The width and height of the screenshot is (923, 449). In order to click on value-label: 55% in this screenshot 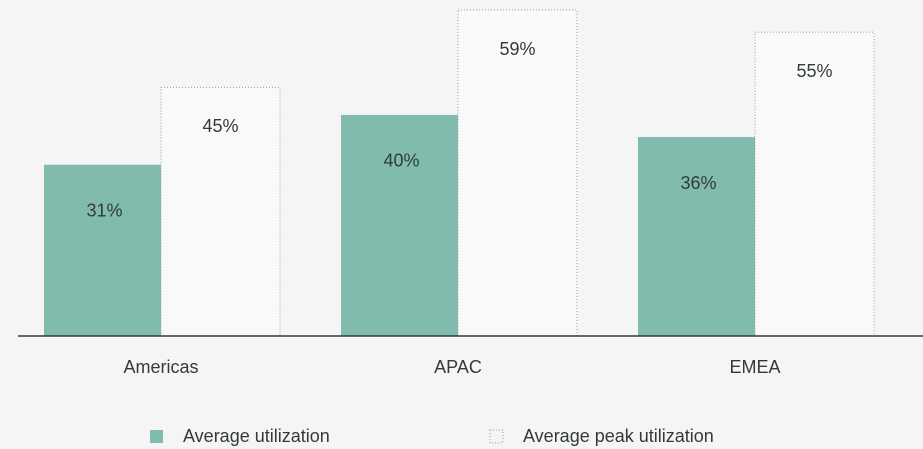, I will do `click(814, 71)`.